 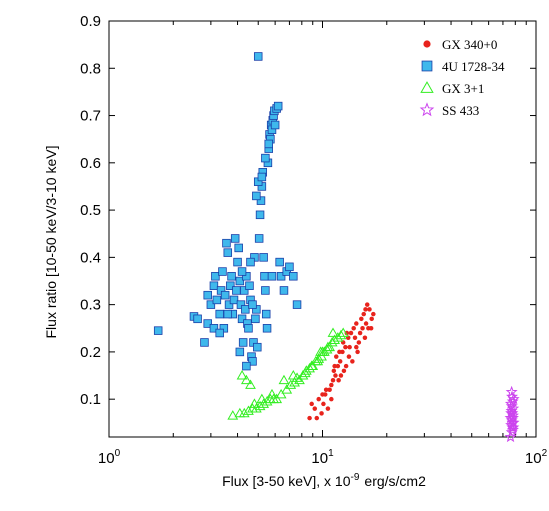 I want to click on x-axis-label: Flux [3-50 keV], x 10-9 erg/s/cm2, so click(x=324, y=480).